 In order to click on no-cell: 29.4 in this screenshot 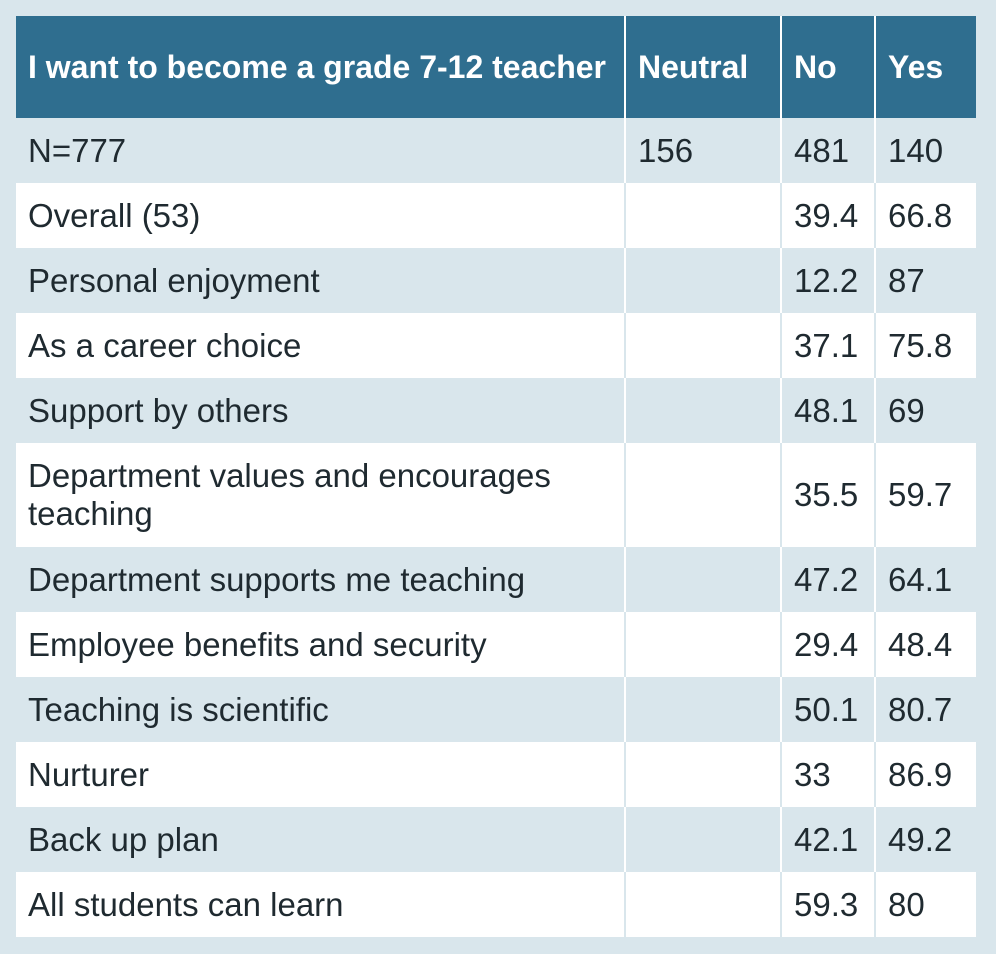, I will do `click(827, 644)`.